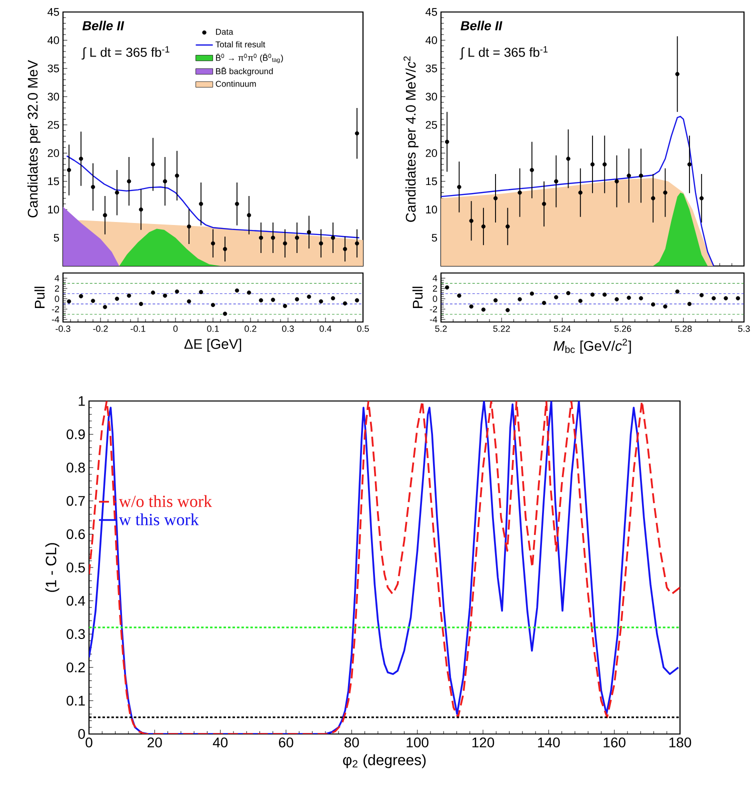 The height and width of the screenshot is (787, 751). What do you see at coordinates (225, 31) in the screenshot?
I see `legend-label: Data` at bounding box center [225, 31].